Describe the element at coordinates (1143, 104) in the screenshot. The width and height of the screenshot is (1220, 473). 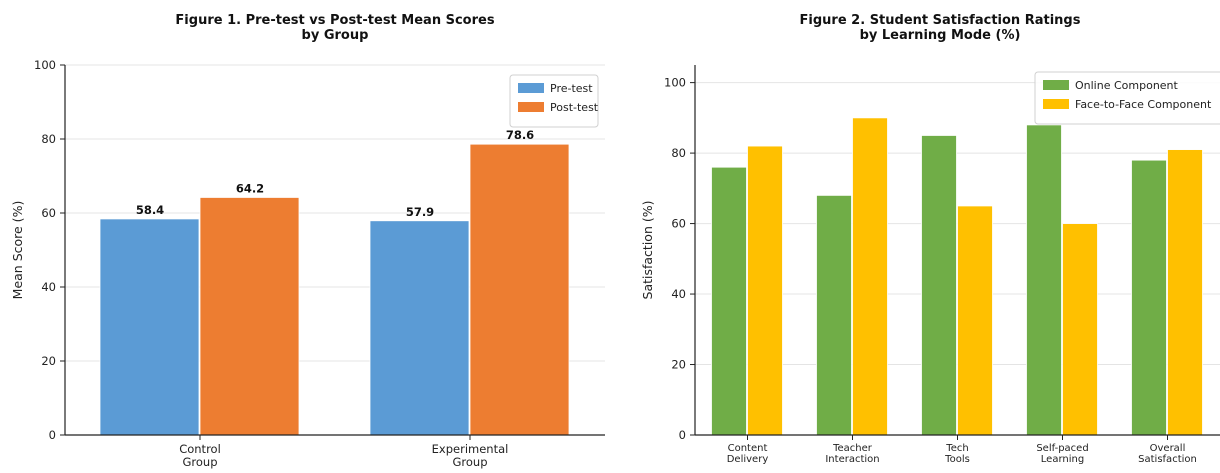
I see `legend-label: Face-to-Face Component` at that location.